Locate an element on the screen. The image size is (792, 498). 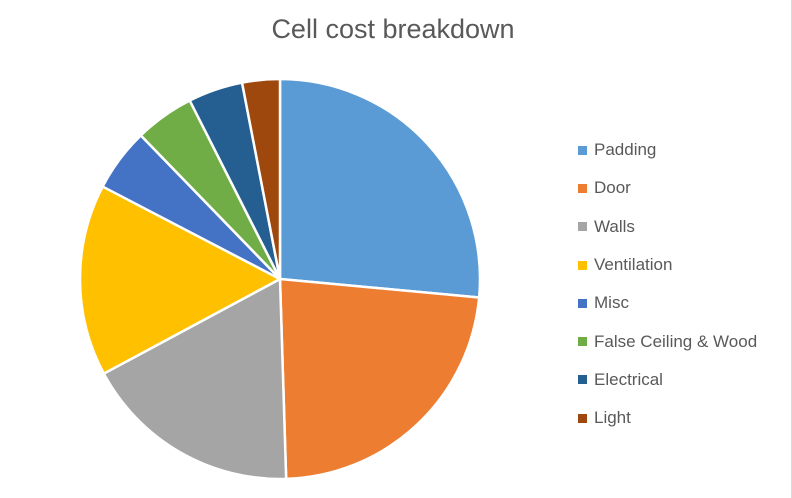
legend-item-light: Light is located at coordinates (683, 418).